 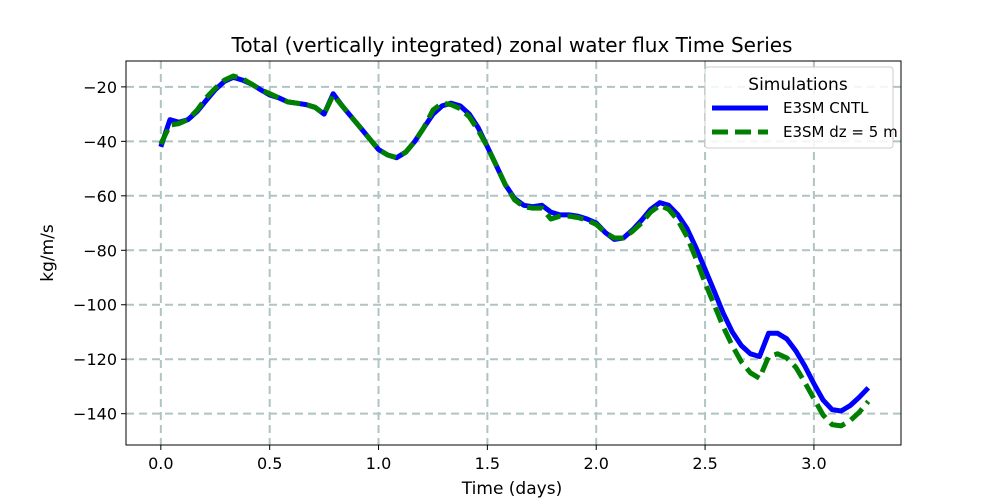 What do you see at coordinates (95, 414) in the screenshot?
I see `y-tick-label: −140` at bounding box center [95, 414].